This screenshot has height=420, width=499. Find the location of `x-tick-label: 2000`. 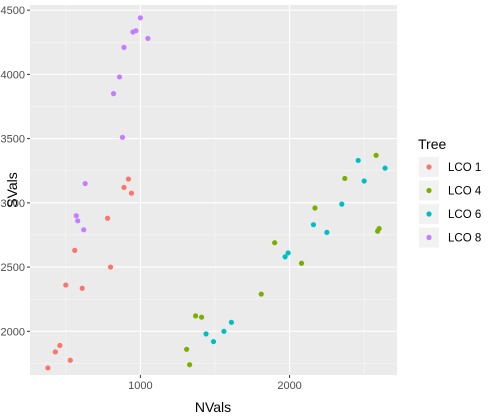

x-tick-label: 2000 is located at coordinates (289, 386).